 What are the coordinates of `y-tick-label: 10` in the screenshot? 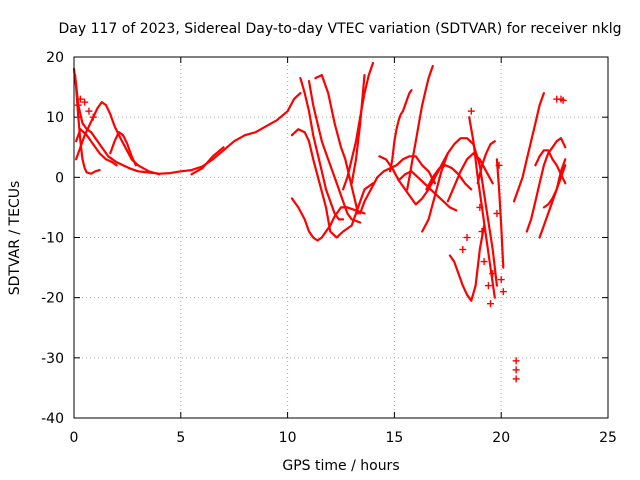 It's located at (55, 118).